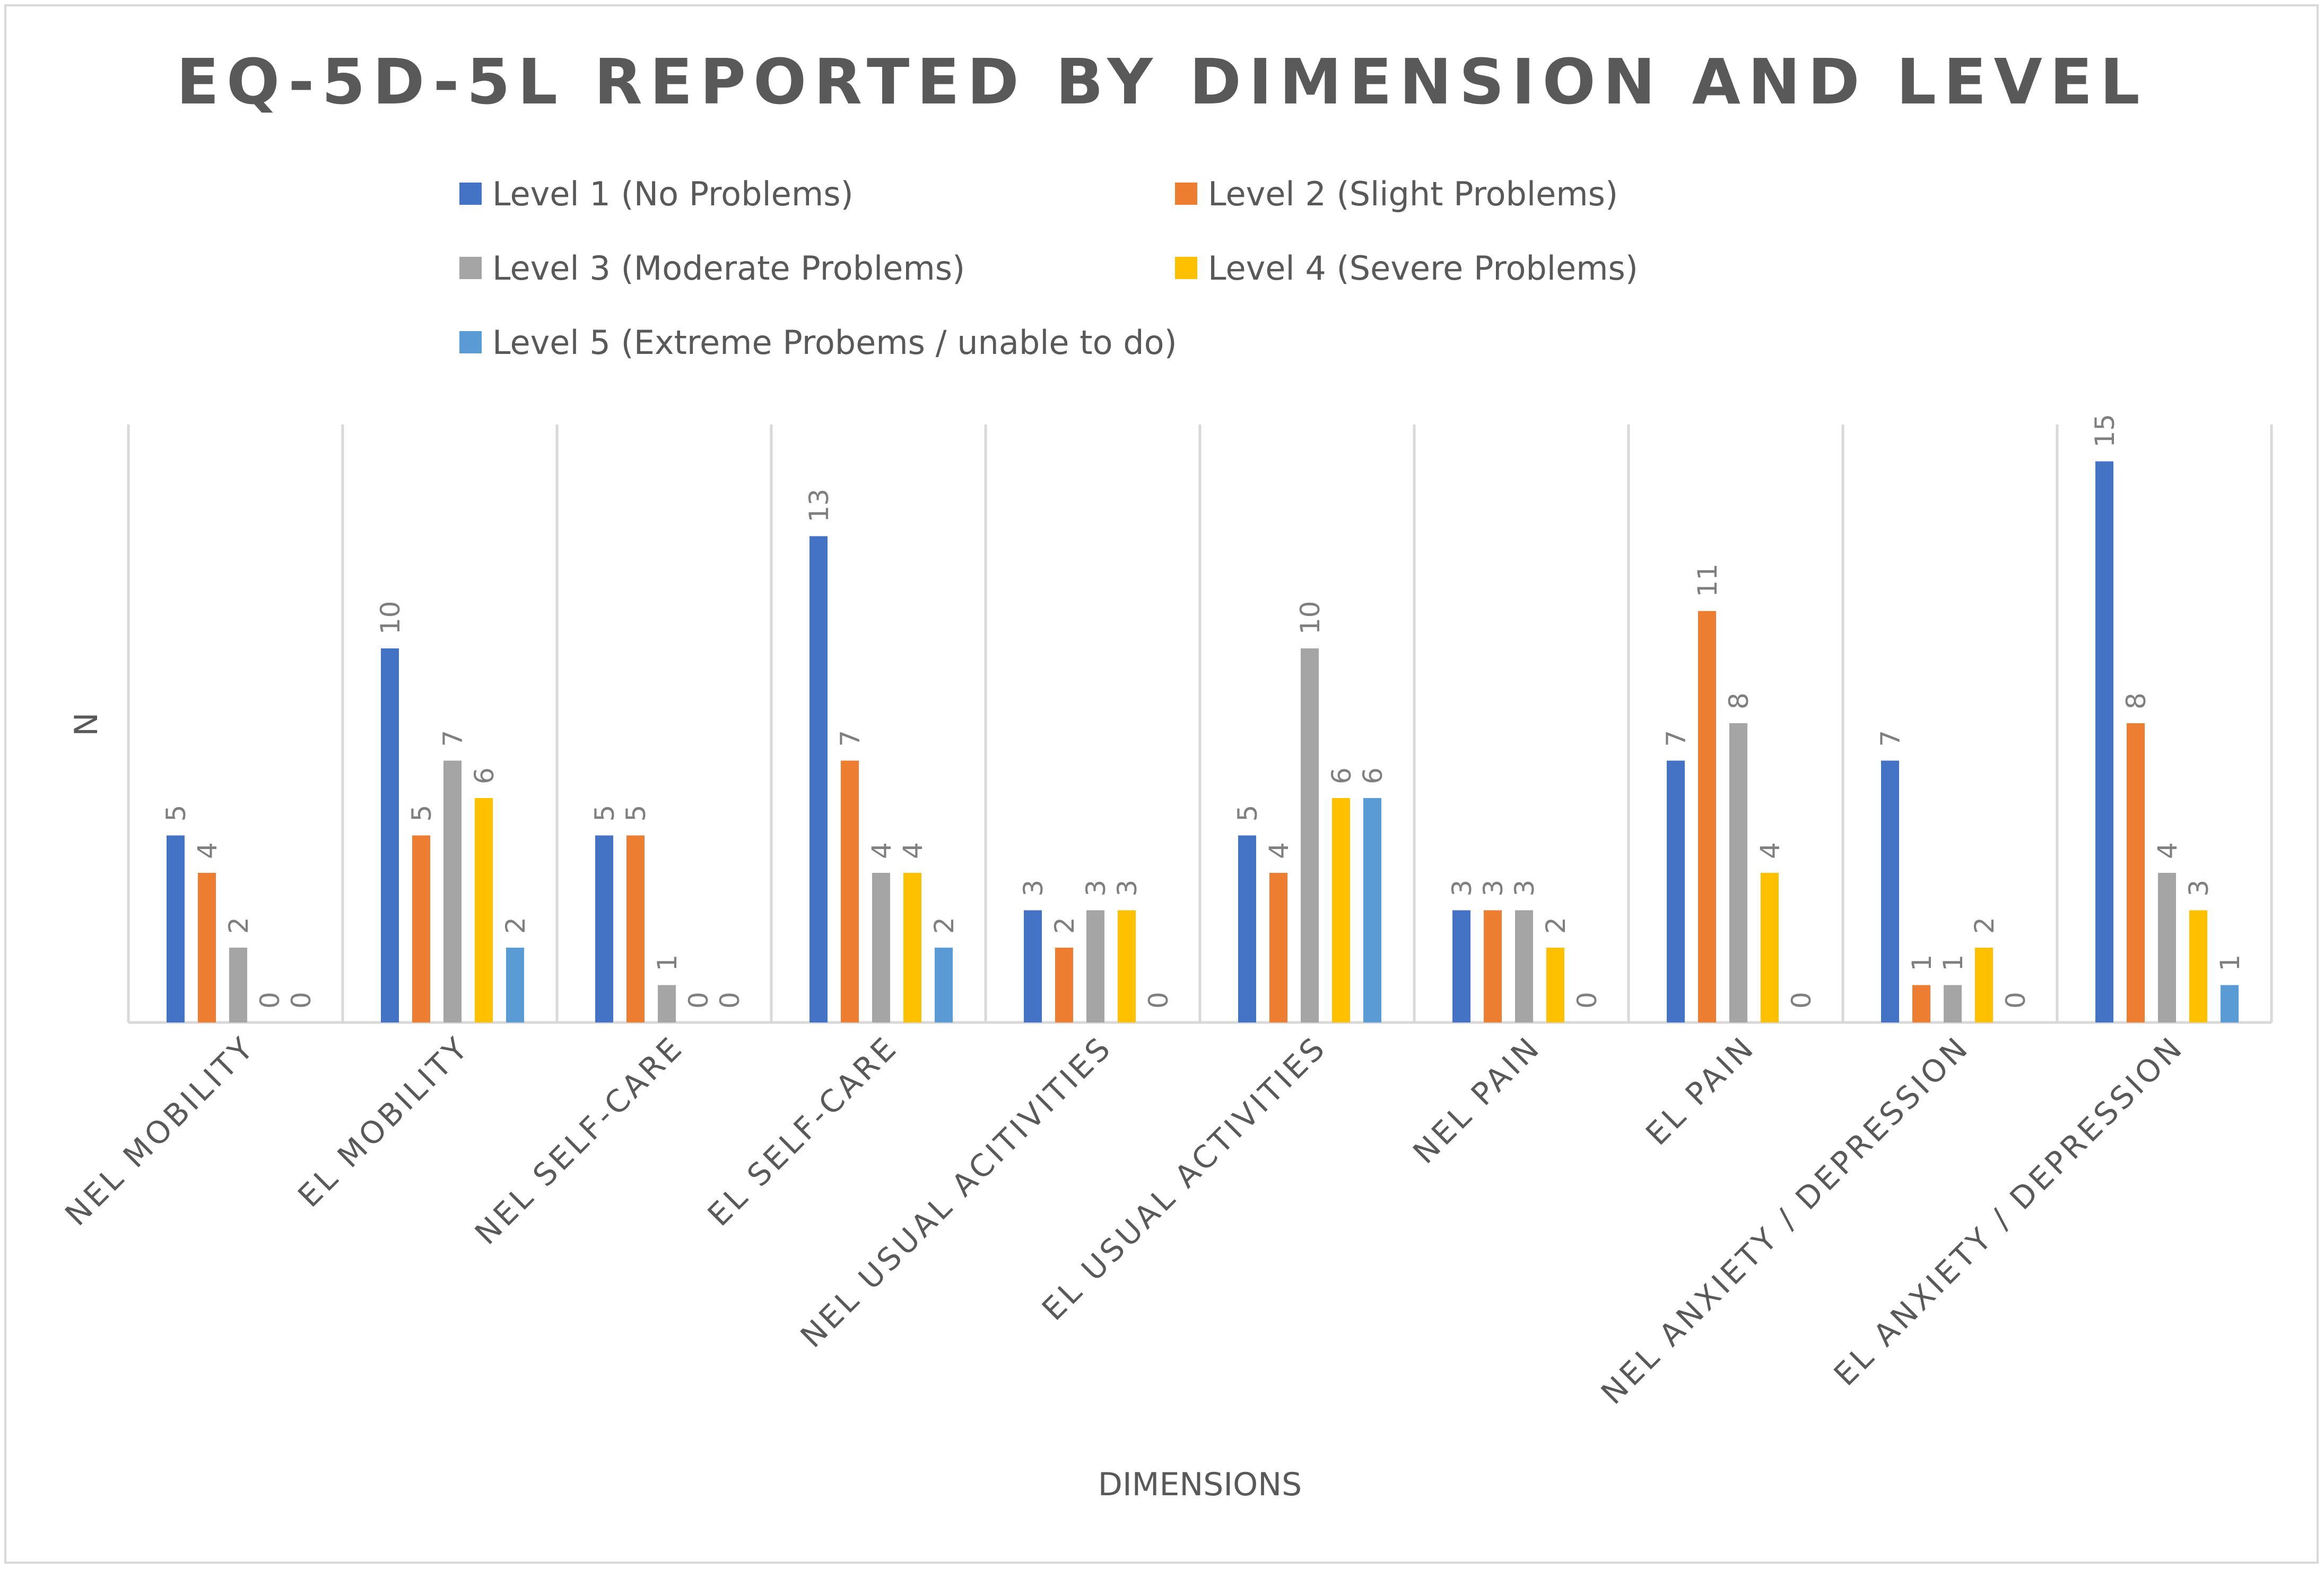 The height and width of the screenshot is (1569, 2324). Describe the element at coordinates (383, 1121) in the screenshot. I see `category-label: EL MOBILITY` at that location.